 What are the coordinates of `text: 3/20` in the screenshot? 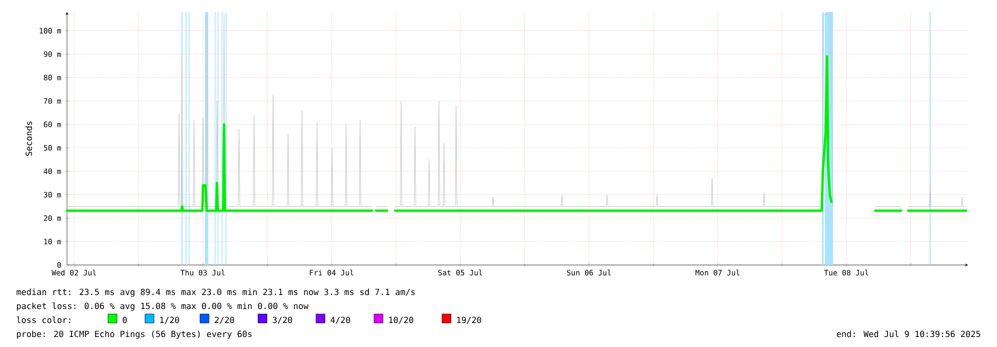 It's located at (282, 320).